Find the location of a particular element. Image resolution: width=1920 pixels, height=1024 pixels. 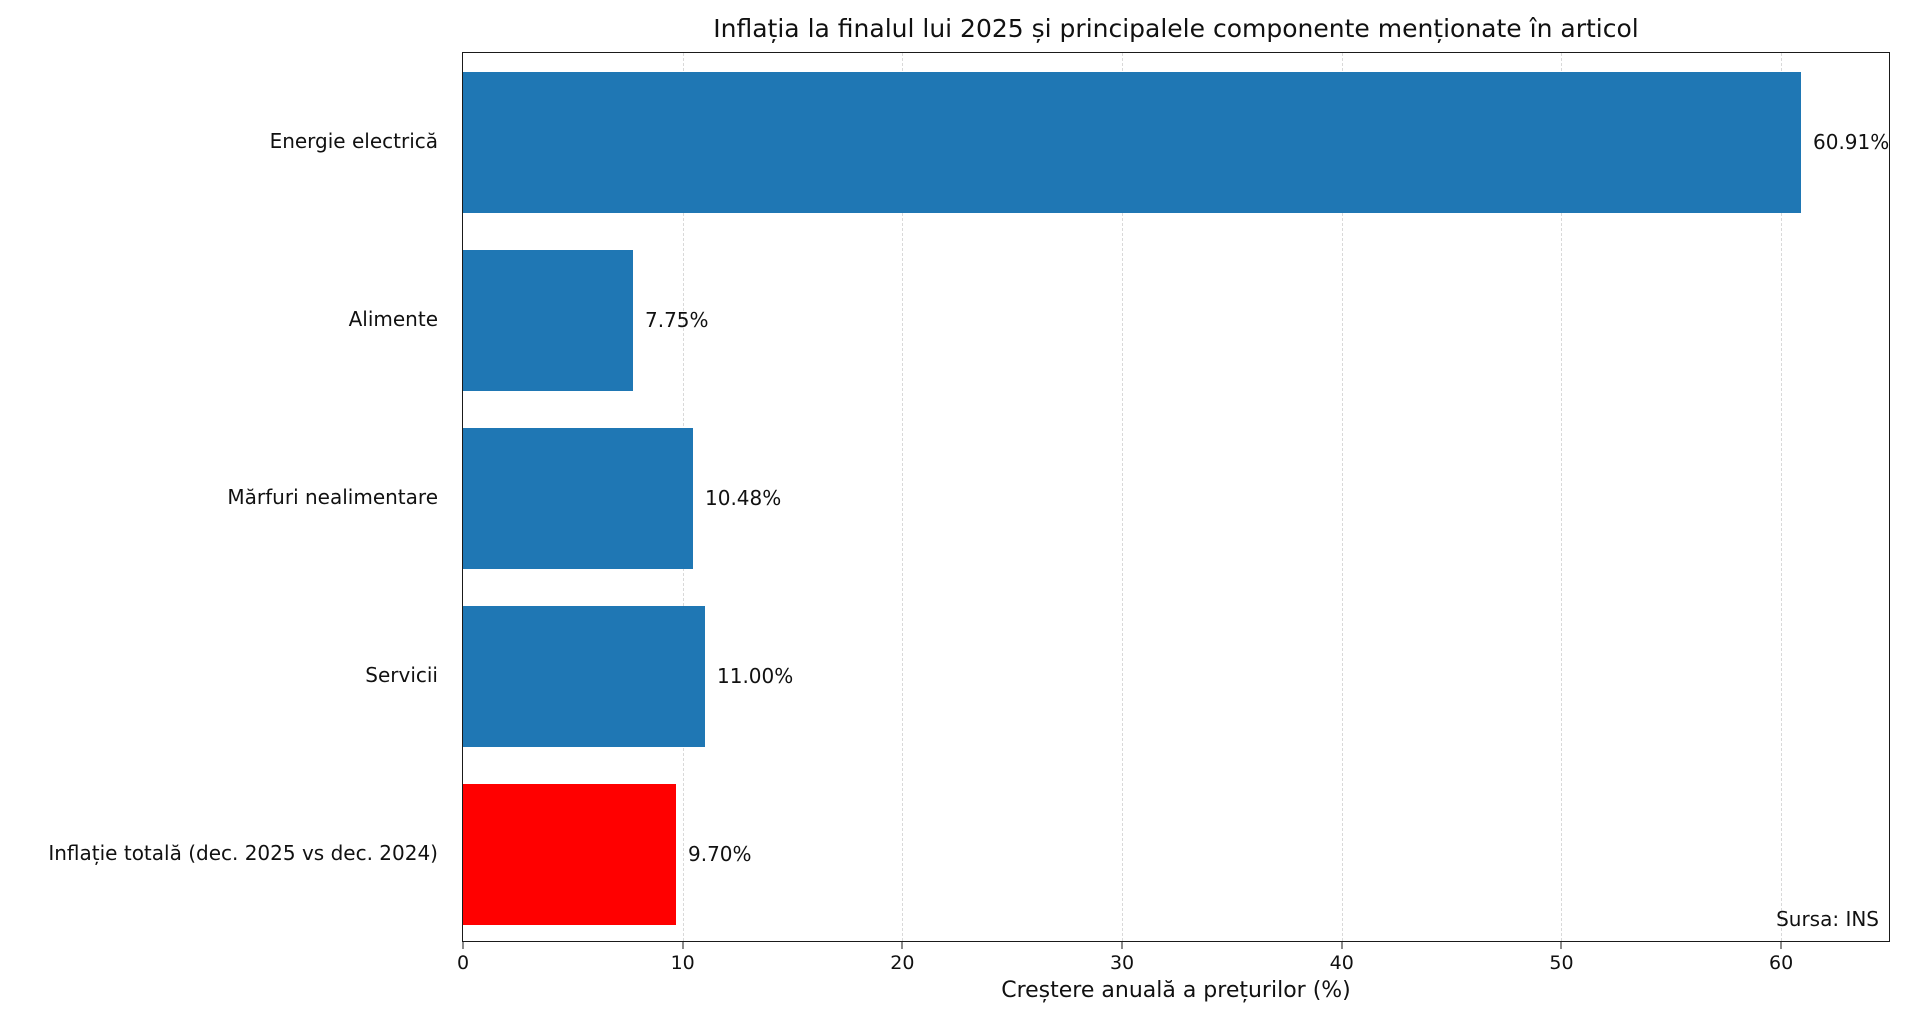

category-label-3: Servicii is located at coordinates (401, 675).